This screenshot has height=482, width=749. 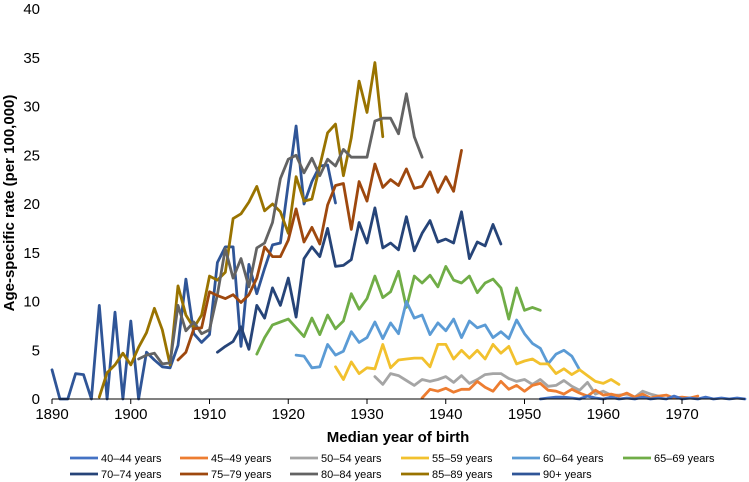 What do you see at coordinates (524, 414) in the screenshot?
I see `x-tick-label: 1950` at bounding box center [524, 414].